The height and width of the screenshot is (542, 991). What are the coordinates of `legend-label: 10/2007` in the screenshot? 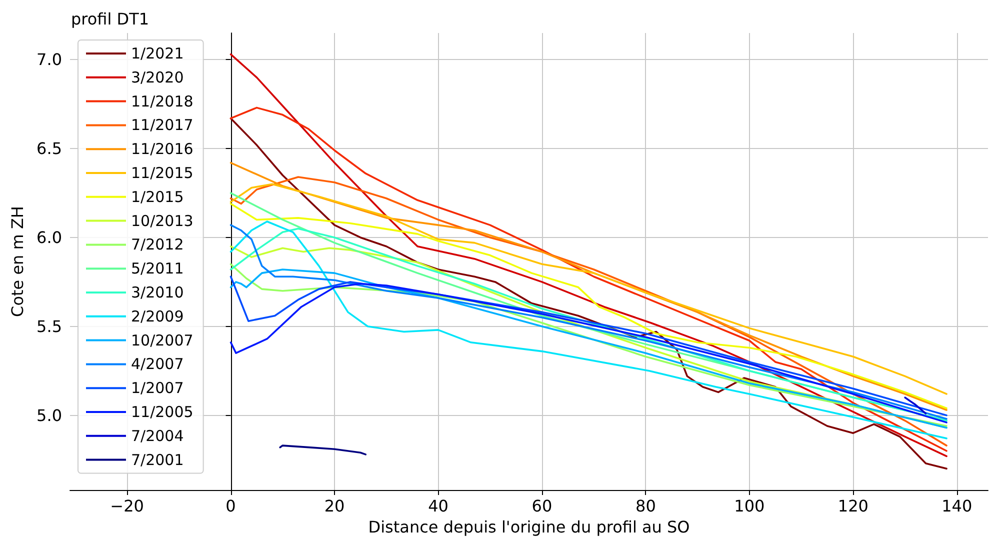 It's located at (162, 340).